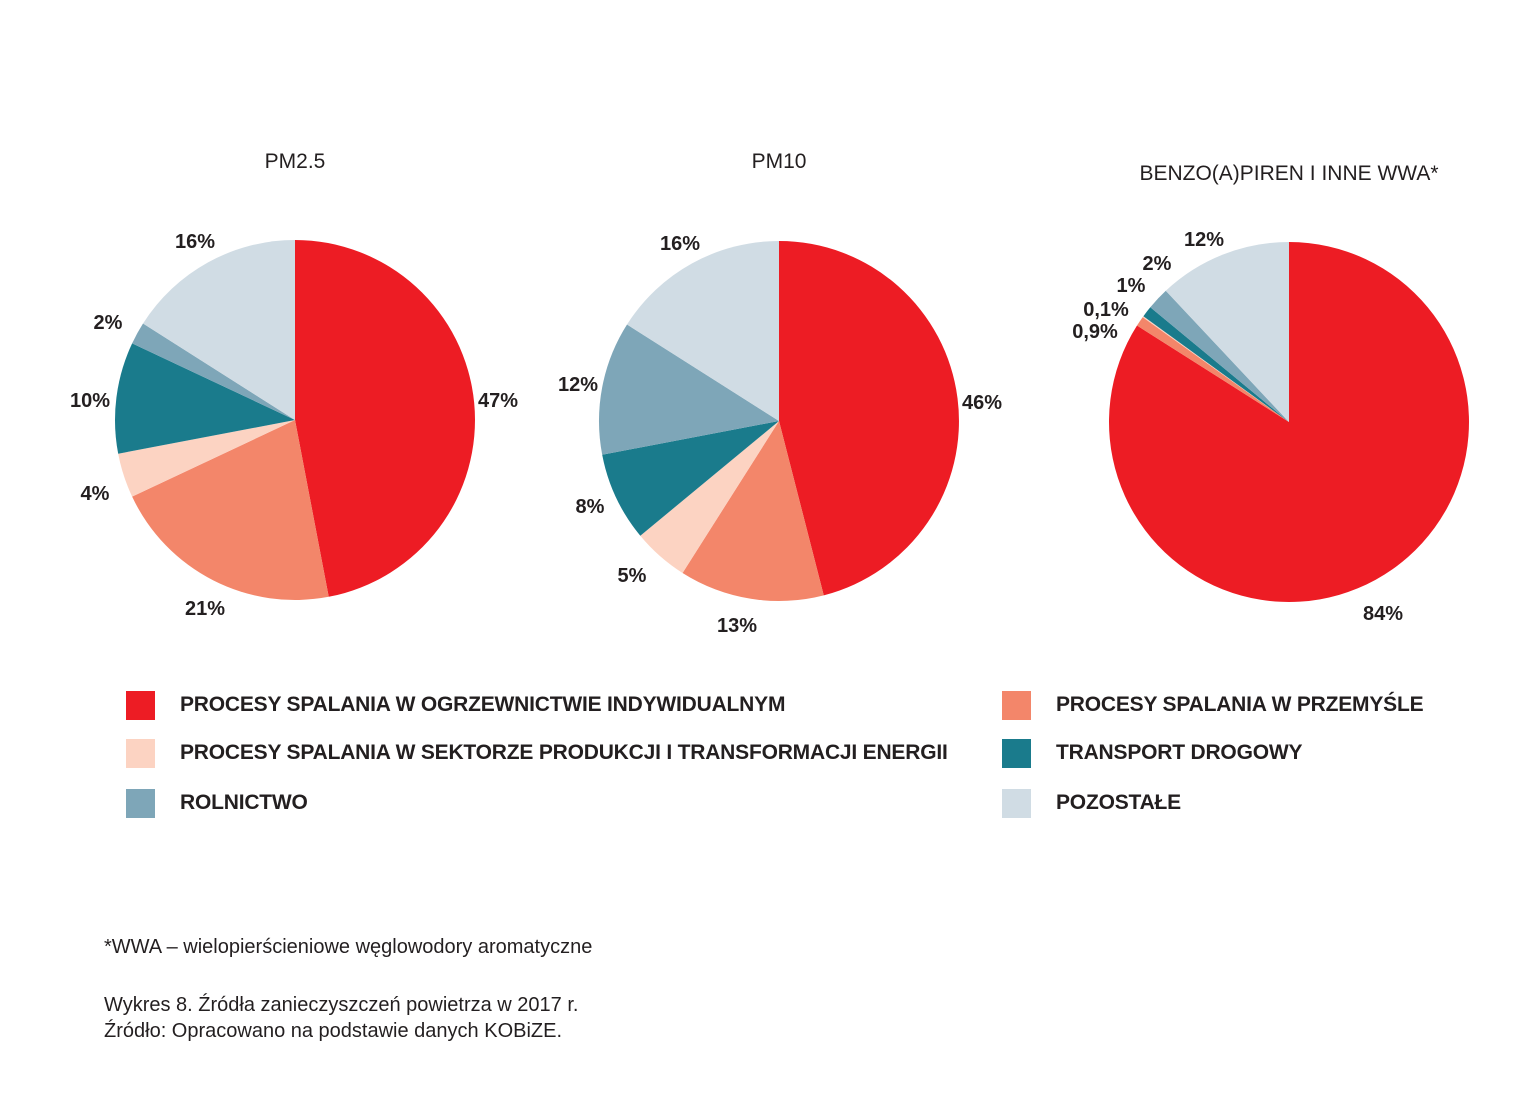 This screenshot has width=1536, height=1105. I want to click on legend-label-rolnictwo: ROLNICTWO, so click(244, 802).